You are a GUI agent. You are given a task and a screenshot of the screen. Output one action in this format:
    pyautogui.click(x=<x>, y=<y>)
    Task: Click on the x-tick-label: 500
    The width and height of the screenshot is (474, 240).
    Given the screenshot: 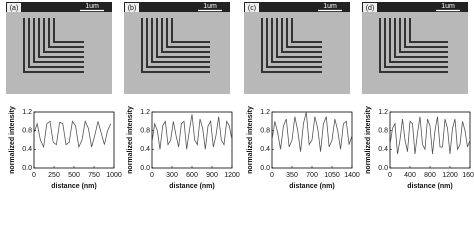 What is the action you would take?
    pyautogui.click(x=74, y=175)
    